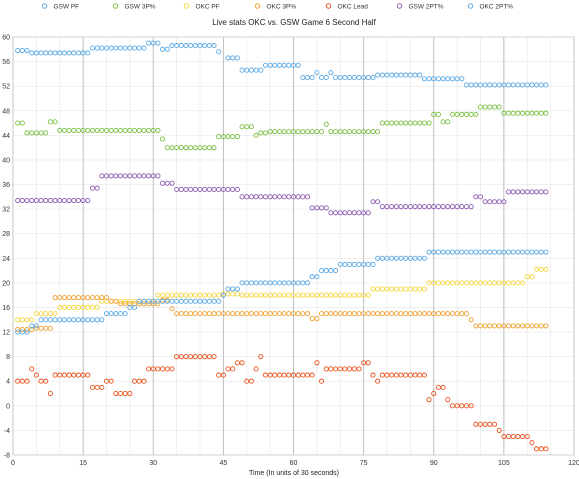  I want to click on legend-label: GSW 2PT%, so click(426, 7).